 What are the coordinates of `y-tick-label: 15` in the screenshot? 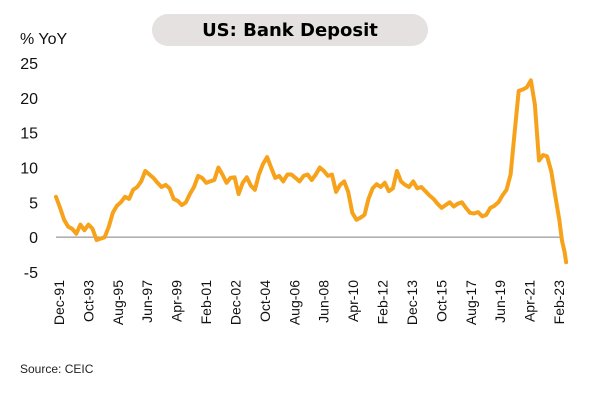 It's located at (29, 134).